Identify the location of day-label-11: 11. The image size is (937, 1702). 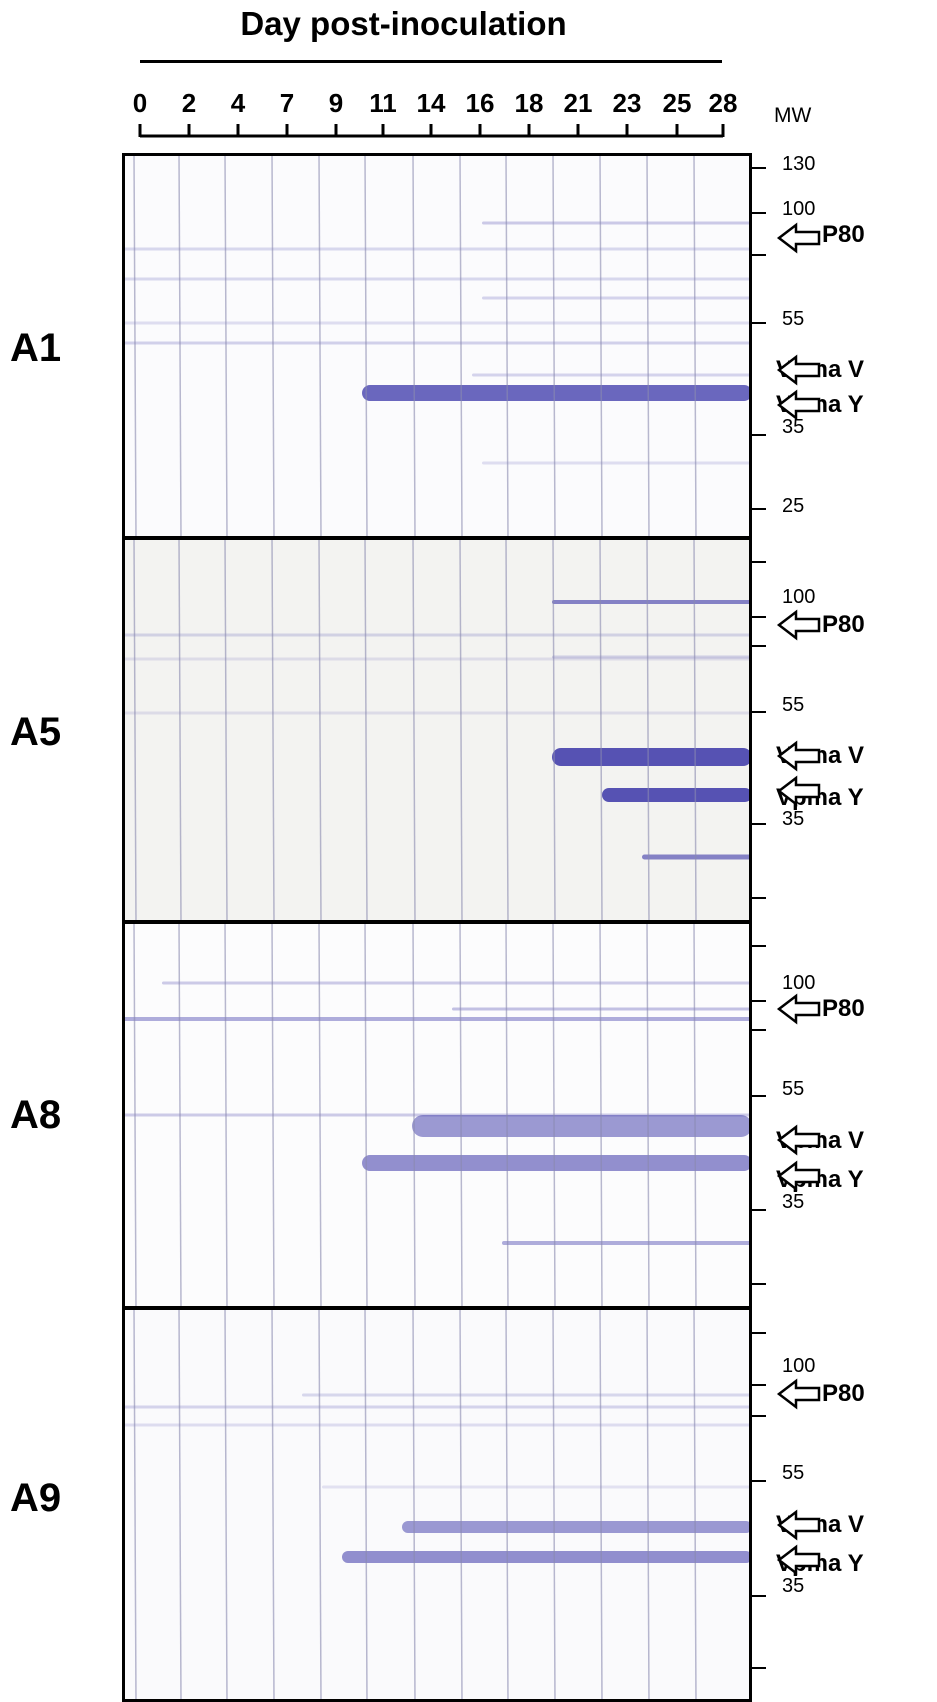
(383, 103).